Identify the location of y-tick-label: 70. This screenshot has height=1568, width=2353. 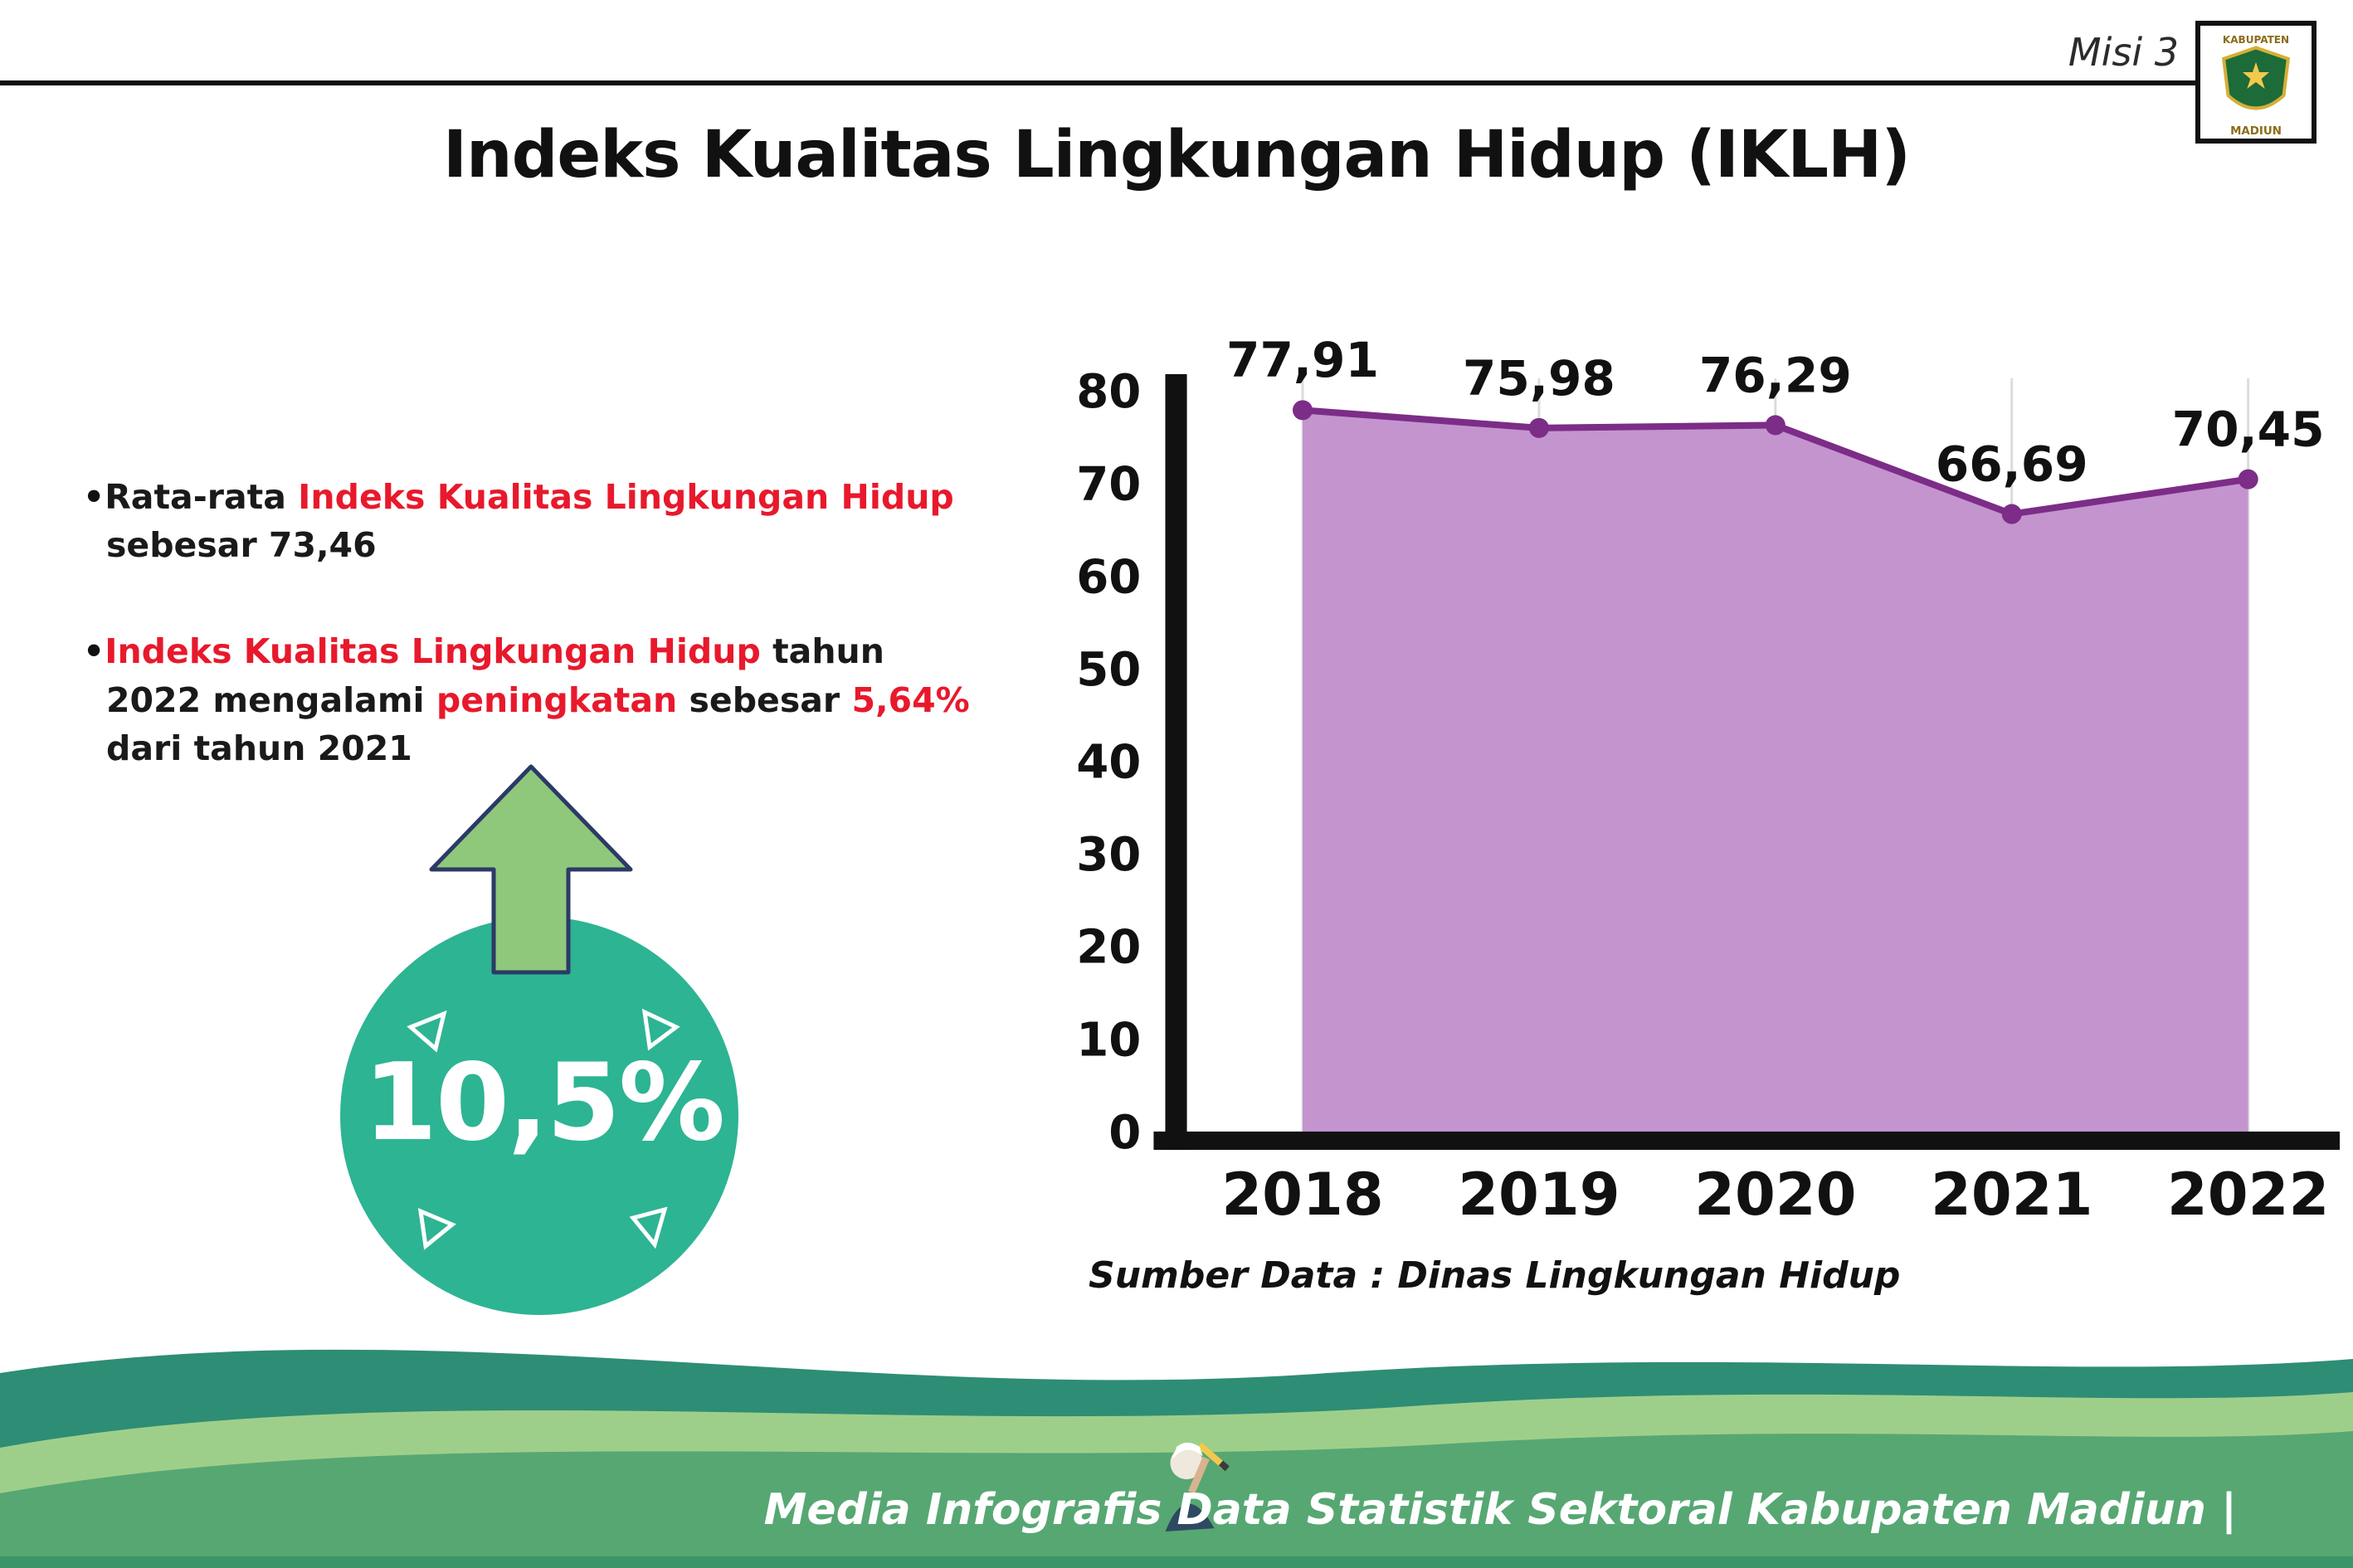
(1108, 485).